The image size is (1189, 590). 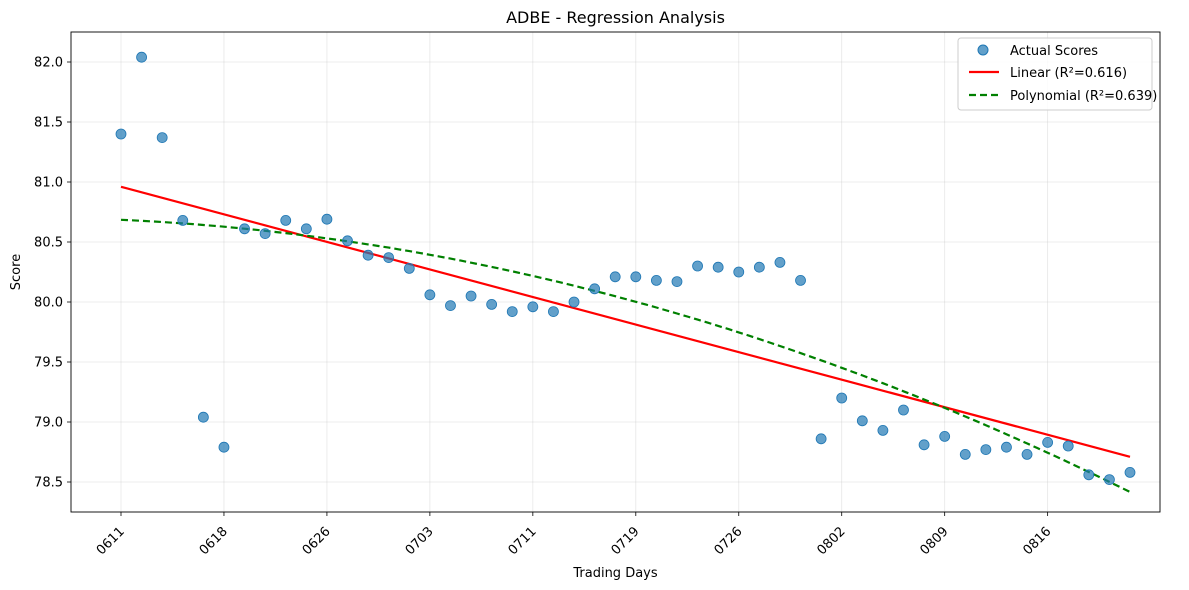 I want to click on y-tick-label: 79.0, so click(x=48, y=423).